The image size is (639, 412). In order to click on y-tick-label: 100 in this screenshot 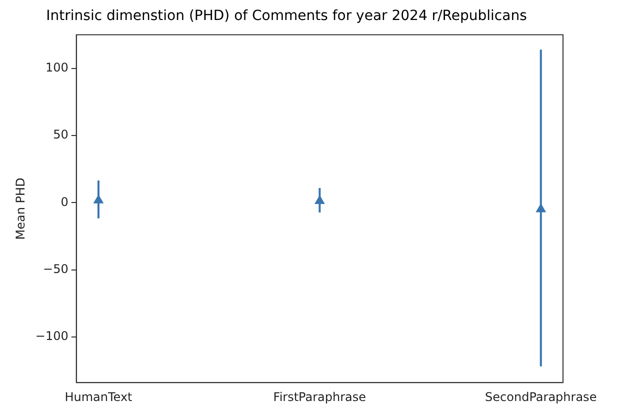, I will do `click(56, 67)`.